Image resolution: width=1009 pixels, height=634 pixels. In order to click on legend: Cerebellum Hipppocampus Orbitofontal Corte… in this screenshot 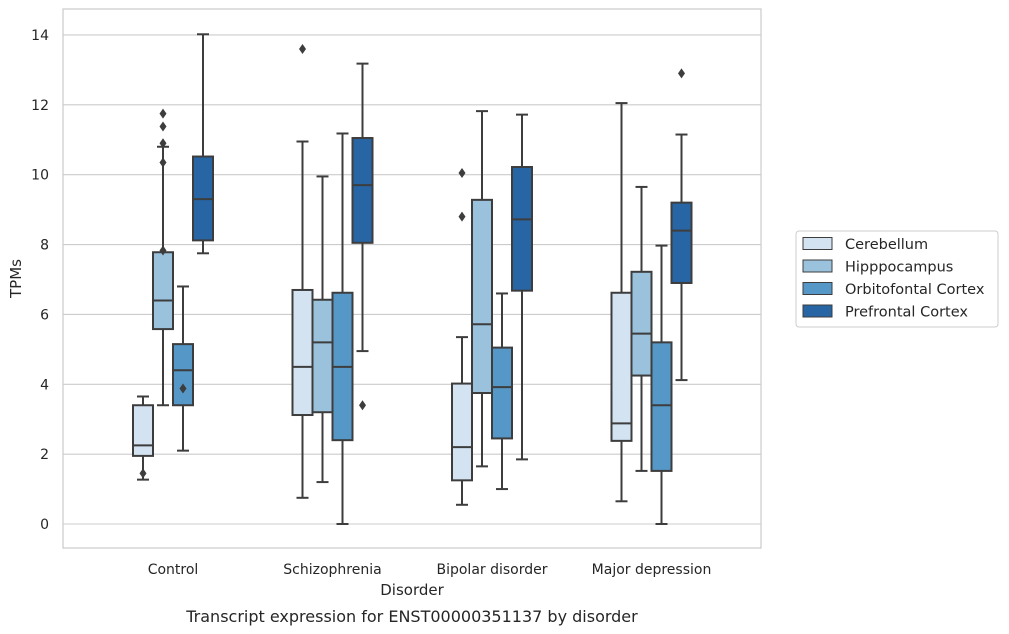, I will do `click(897, 279)`.